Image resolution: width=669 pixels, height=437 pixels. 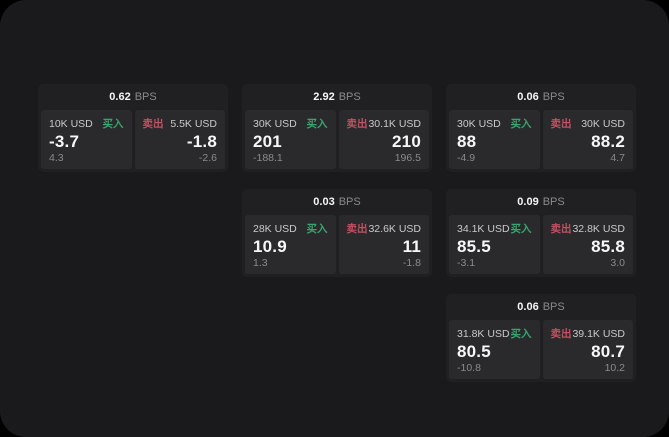 I want to click on sell-delta: -2.6, so click(x=207, y=158).